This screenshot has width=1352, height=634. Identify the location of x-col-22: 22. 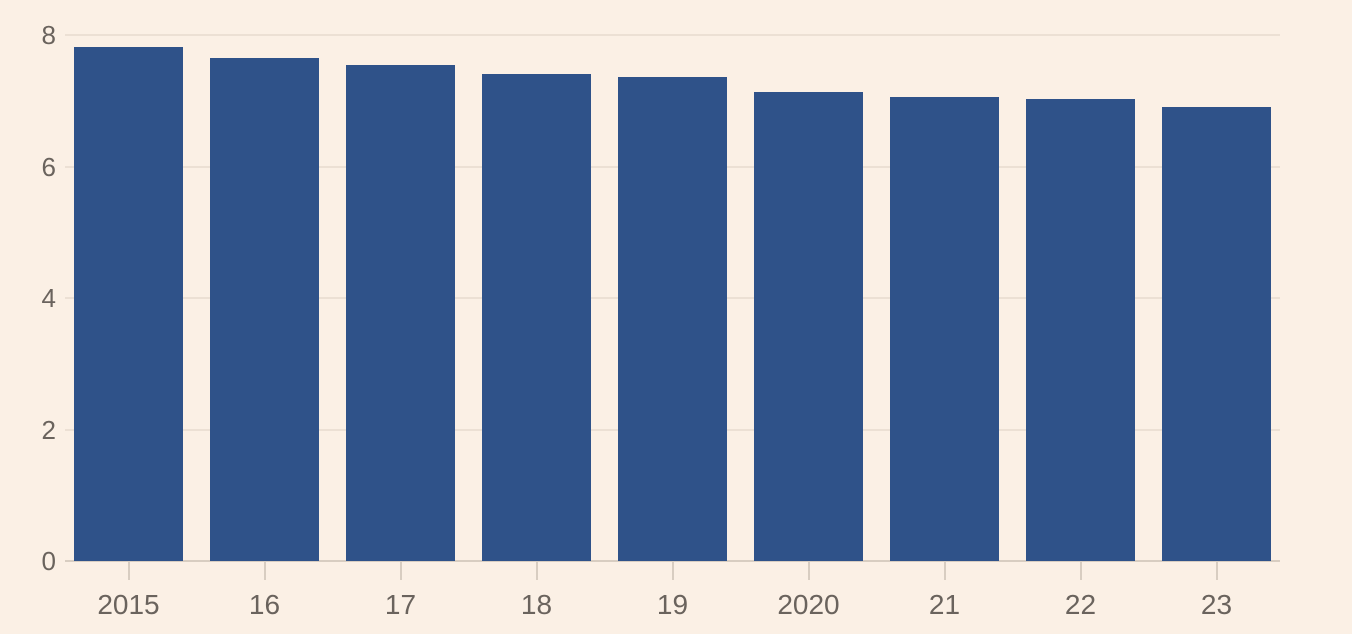
(1080, 590).